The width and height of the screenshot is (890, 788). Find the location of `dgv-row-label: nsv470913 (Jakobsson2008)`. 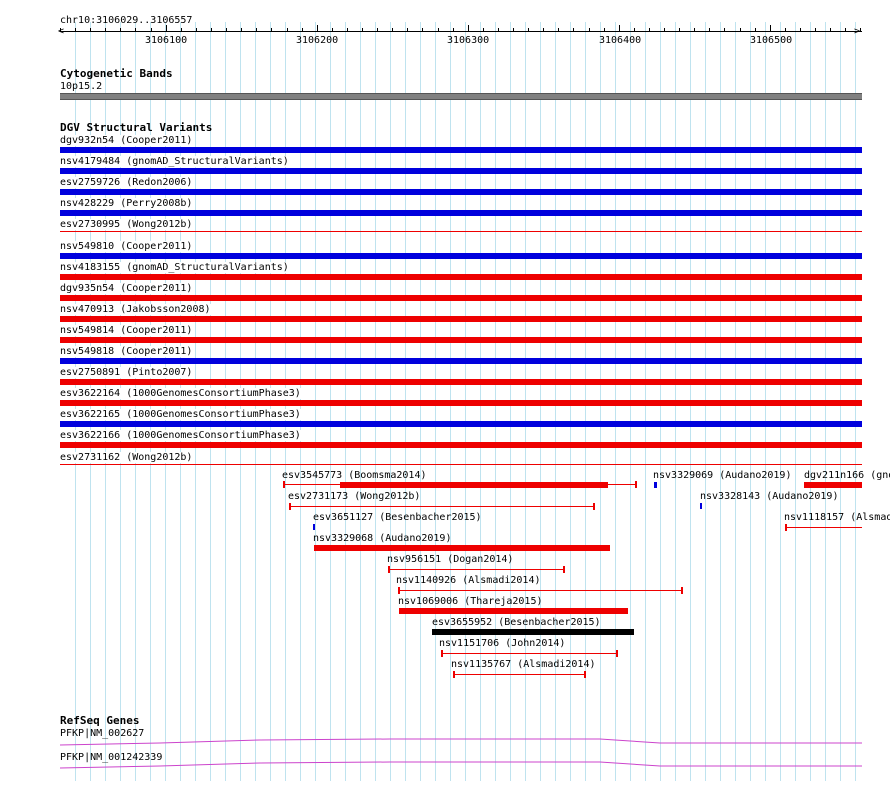

dgv-row-label: nsv470913 (Jakobsson2008) is located at coordinates (135, 309).